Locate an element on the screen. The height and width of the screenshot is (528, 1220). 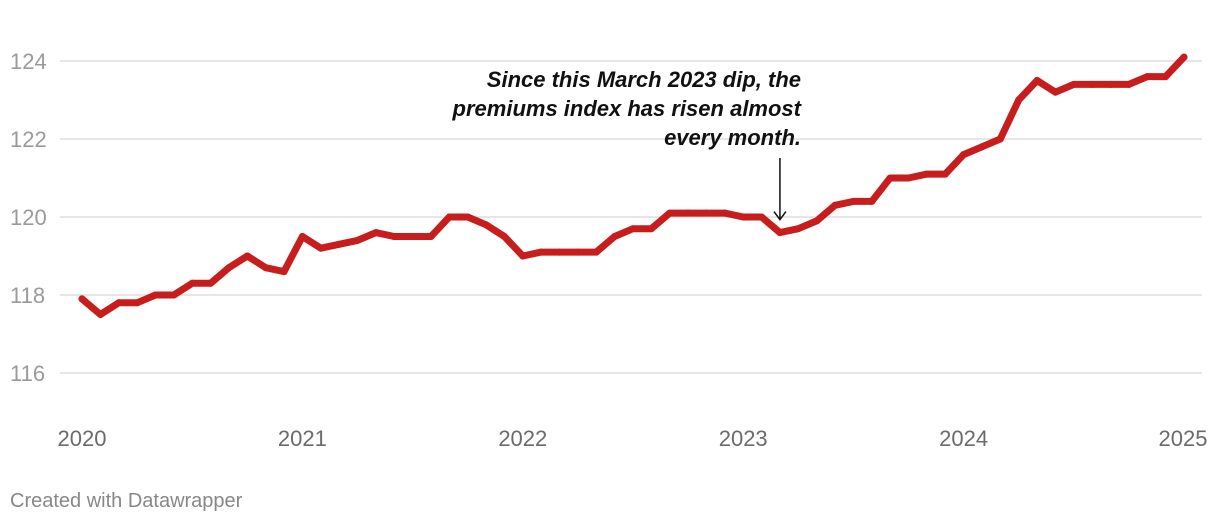
y-tick-label: 118 is located at coordinates (27, 295).